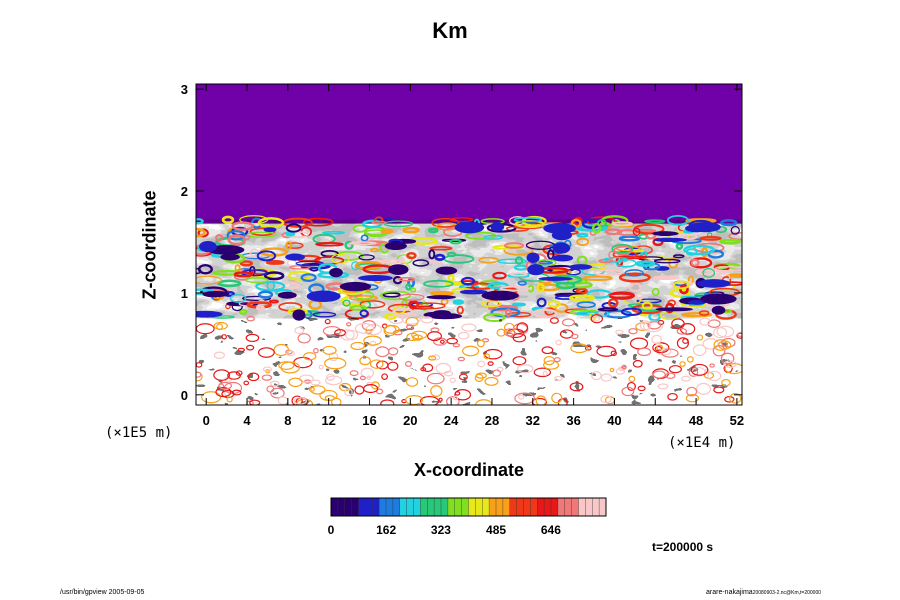  I want to click on footer-left: /usr/bin/gpview 2005-09-05, so click(102, 592).